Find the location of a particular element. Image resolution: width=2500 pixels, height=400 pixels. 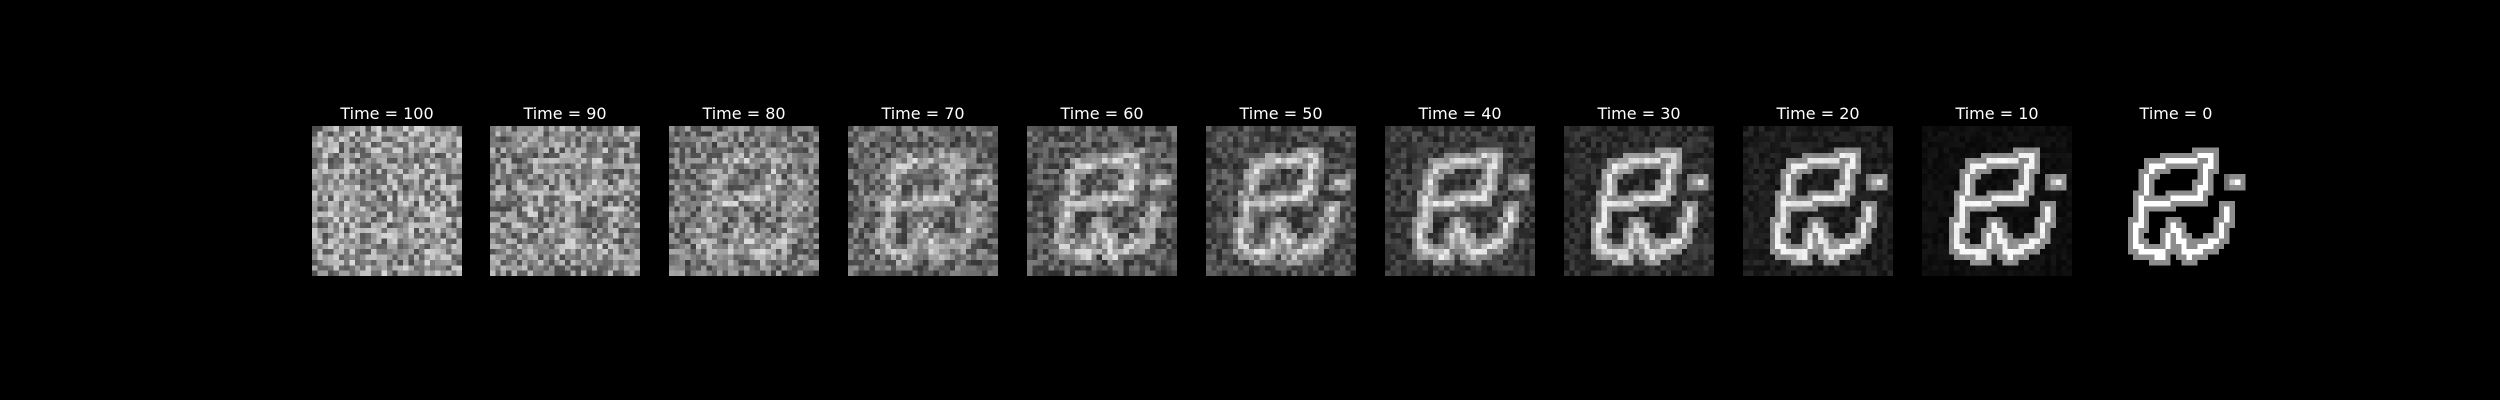

panel-time-70: Time = 70 is located at coordinates (923, 190).